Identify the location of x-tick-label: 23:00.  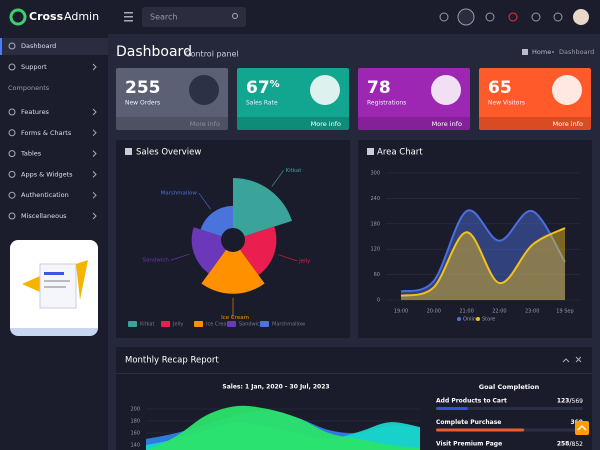
(532, 312).